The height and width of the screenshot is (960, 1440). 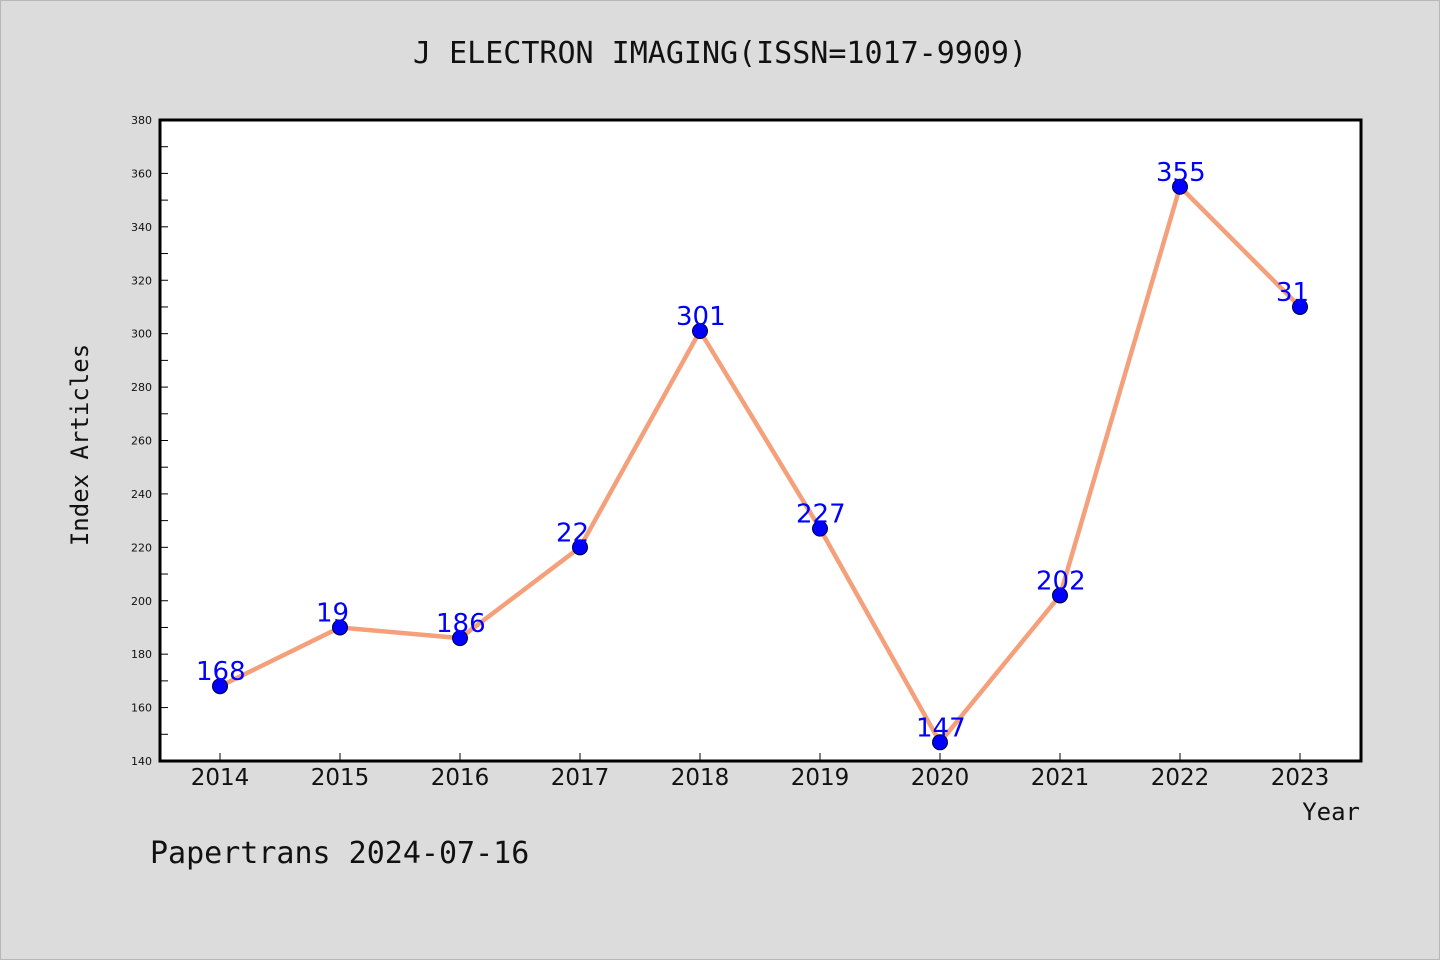 I want to click on x-tick-label: 2021, so click(x=1060, y=778).